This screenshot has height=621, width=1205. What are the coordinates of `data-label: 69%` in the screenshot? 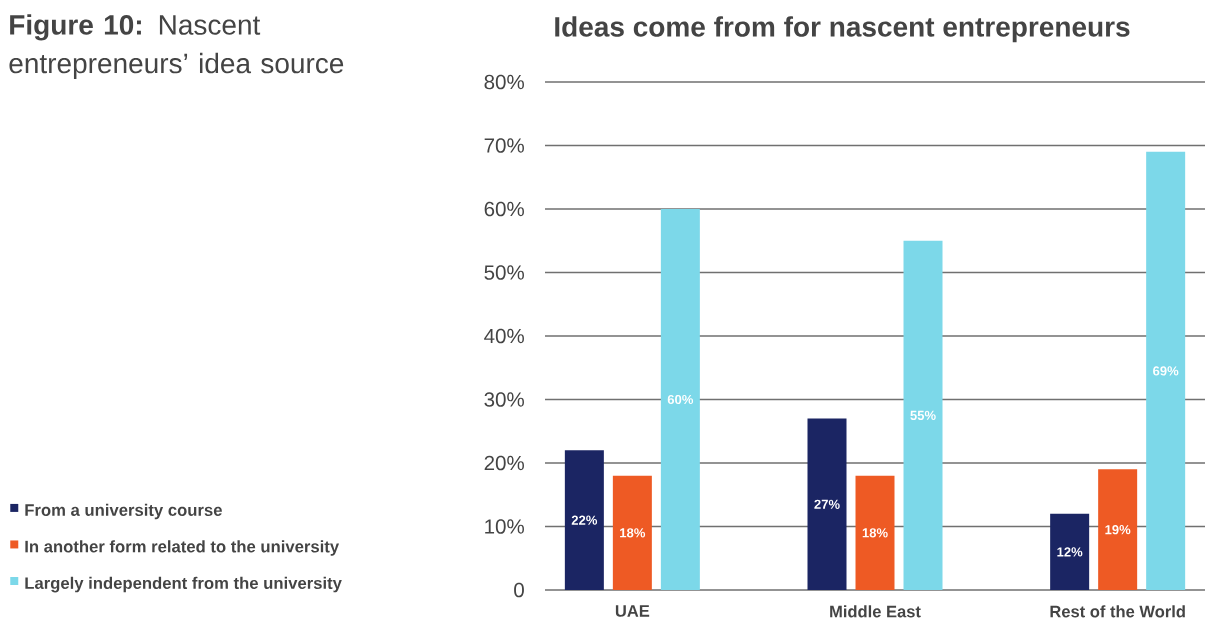 It's located at (1166, 371).